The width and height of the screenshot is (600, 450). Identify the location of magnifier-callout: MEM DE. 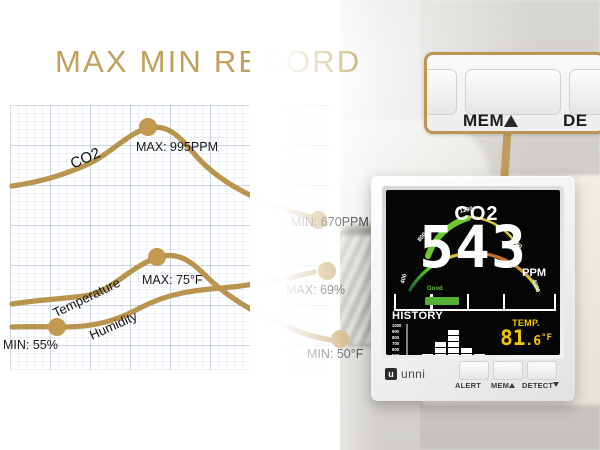
(512, 93).